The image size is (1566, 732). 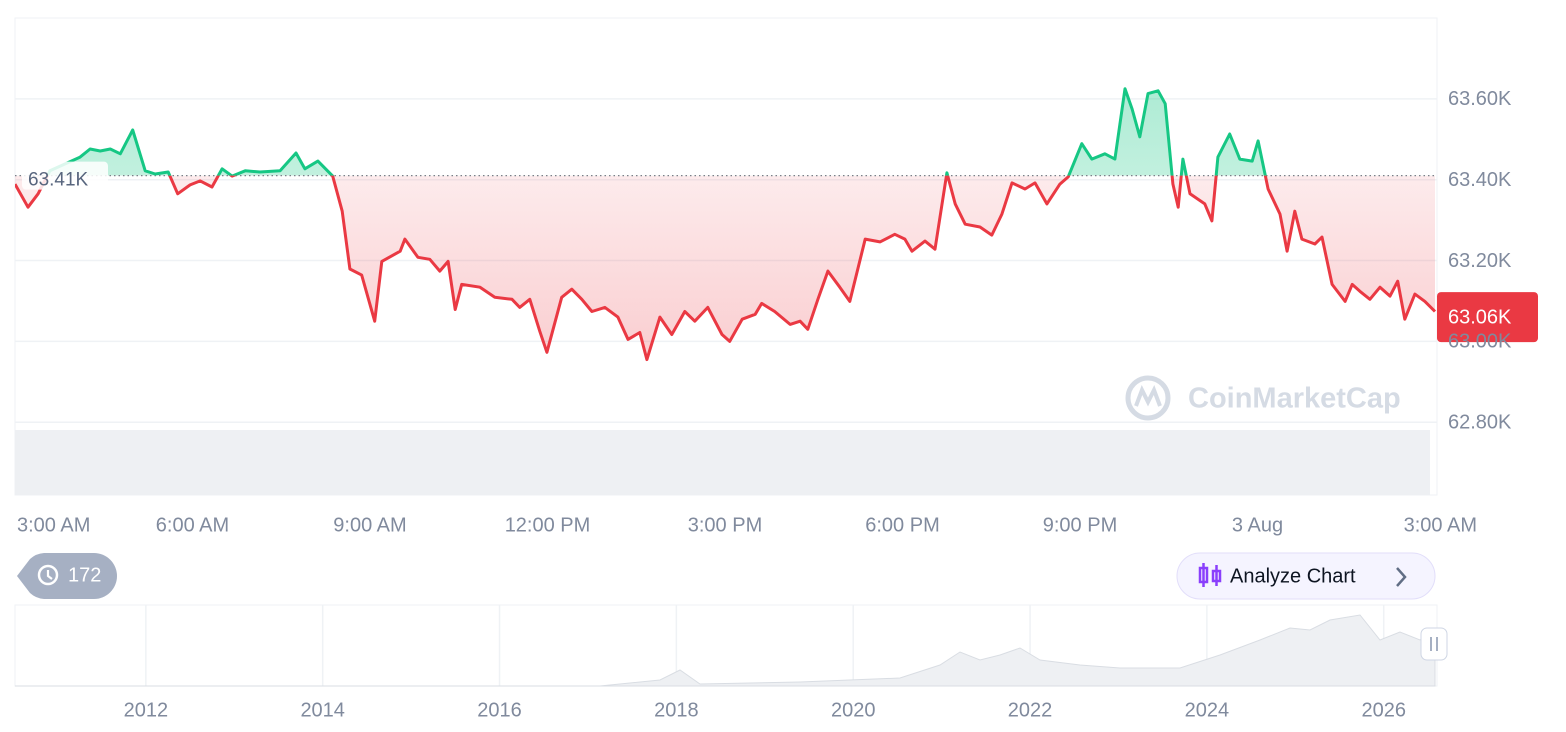 What do you see at coordinates (1293, 576) in the screenshot?
I see `analyze-label: Analyze Chart` at bounding box center [1293, 576].